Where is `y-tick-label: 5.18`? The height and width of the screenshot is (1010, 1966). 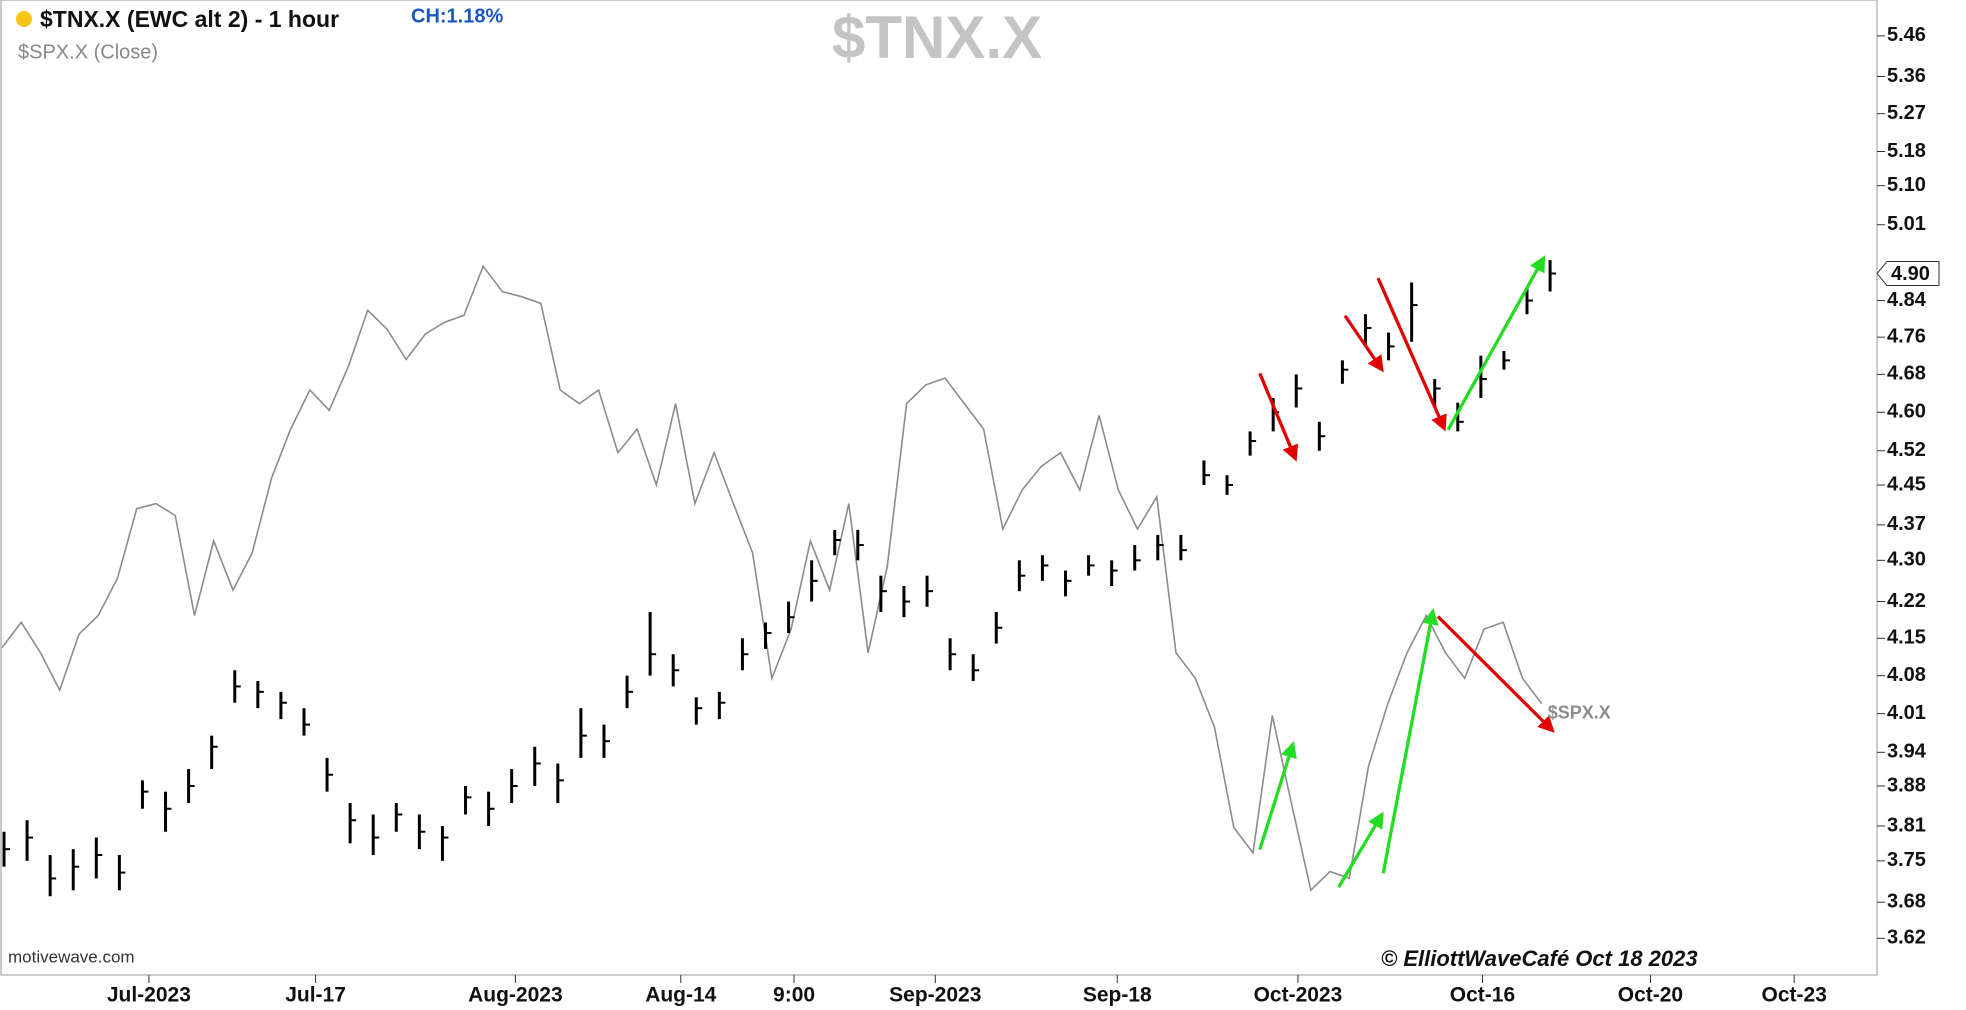 y-tick-label: 5.18 is located at coordinates (1906, 151).